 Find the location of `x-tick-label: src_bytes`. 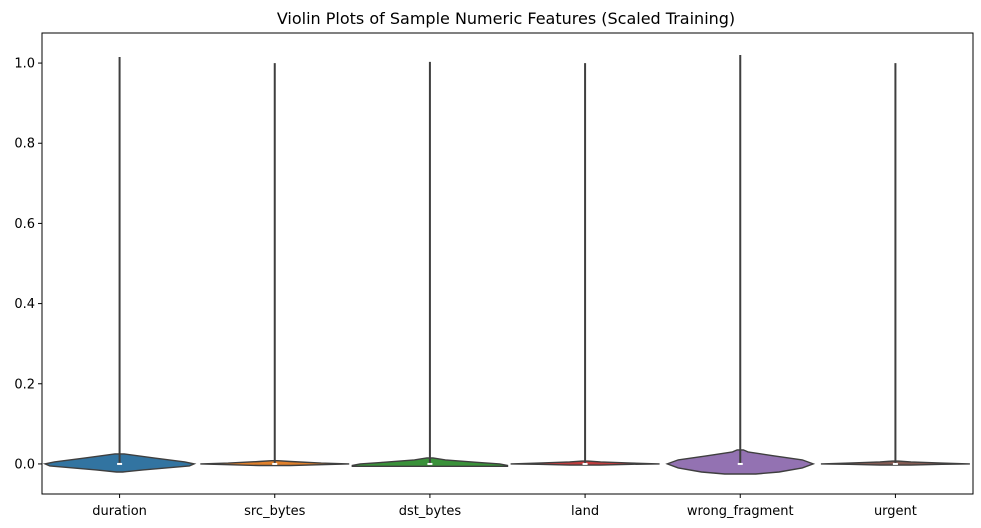

x-tick-label: src_bytes is located at coordinates (275, 511).